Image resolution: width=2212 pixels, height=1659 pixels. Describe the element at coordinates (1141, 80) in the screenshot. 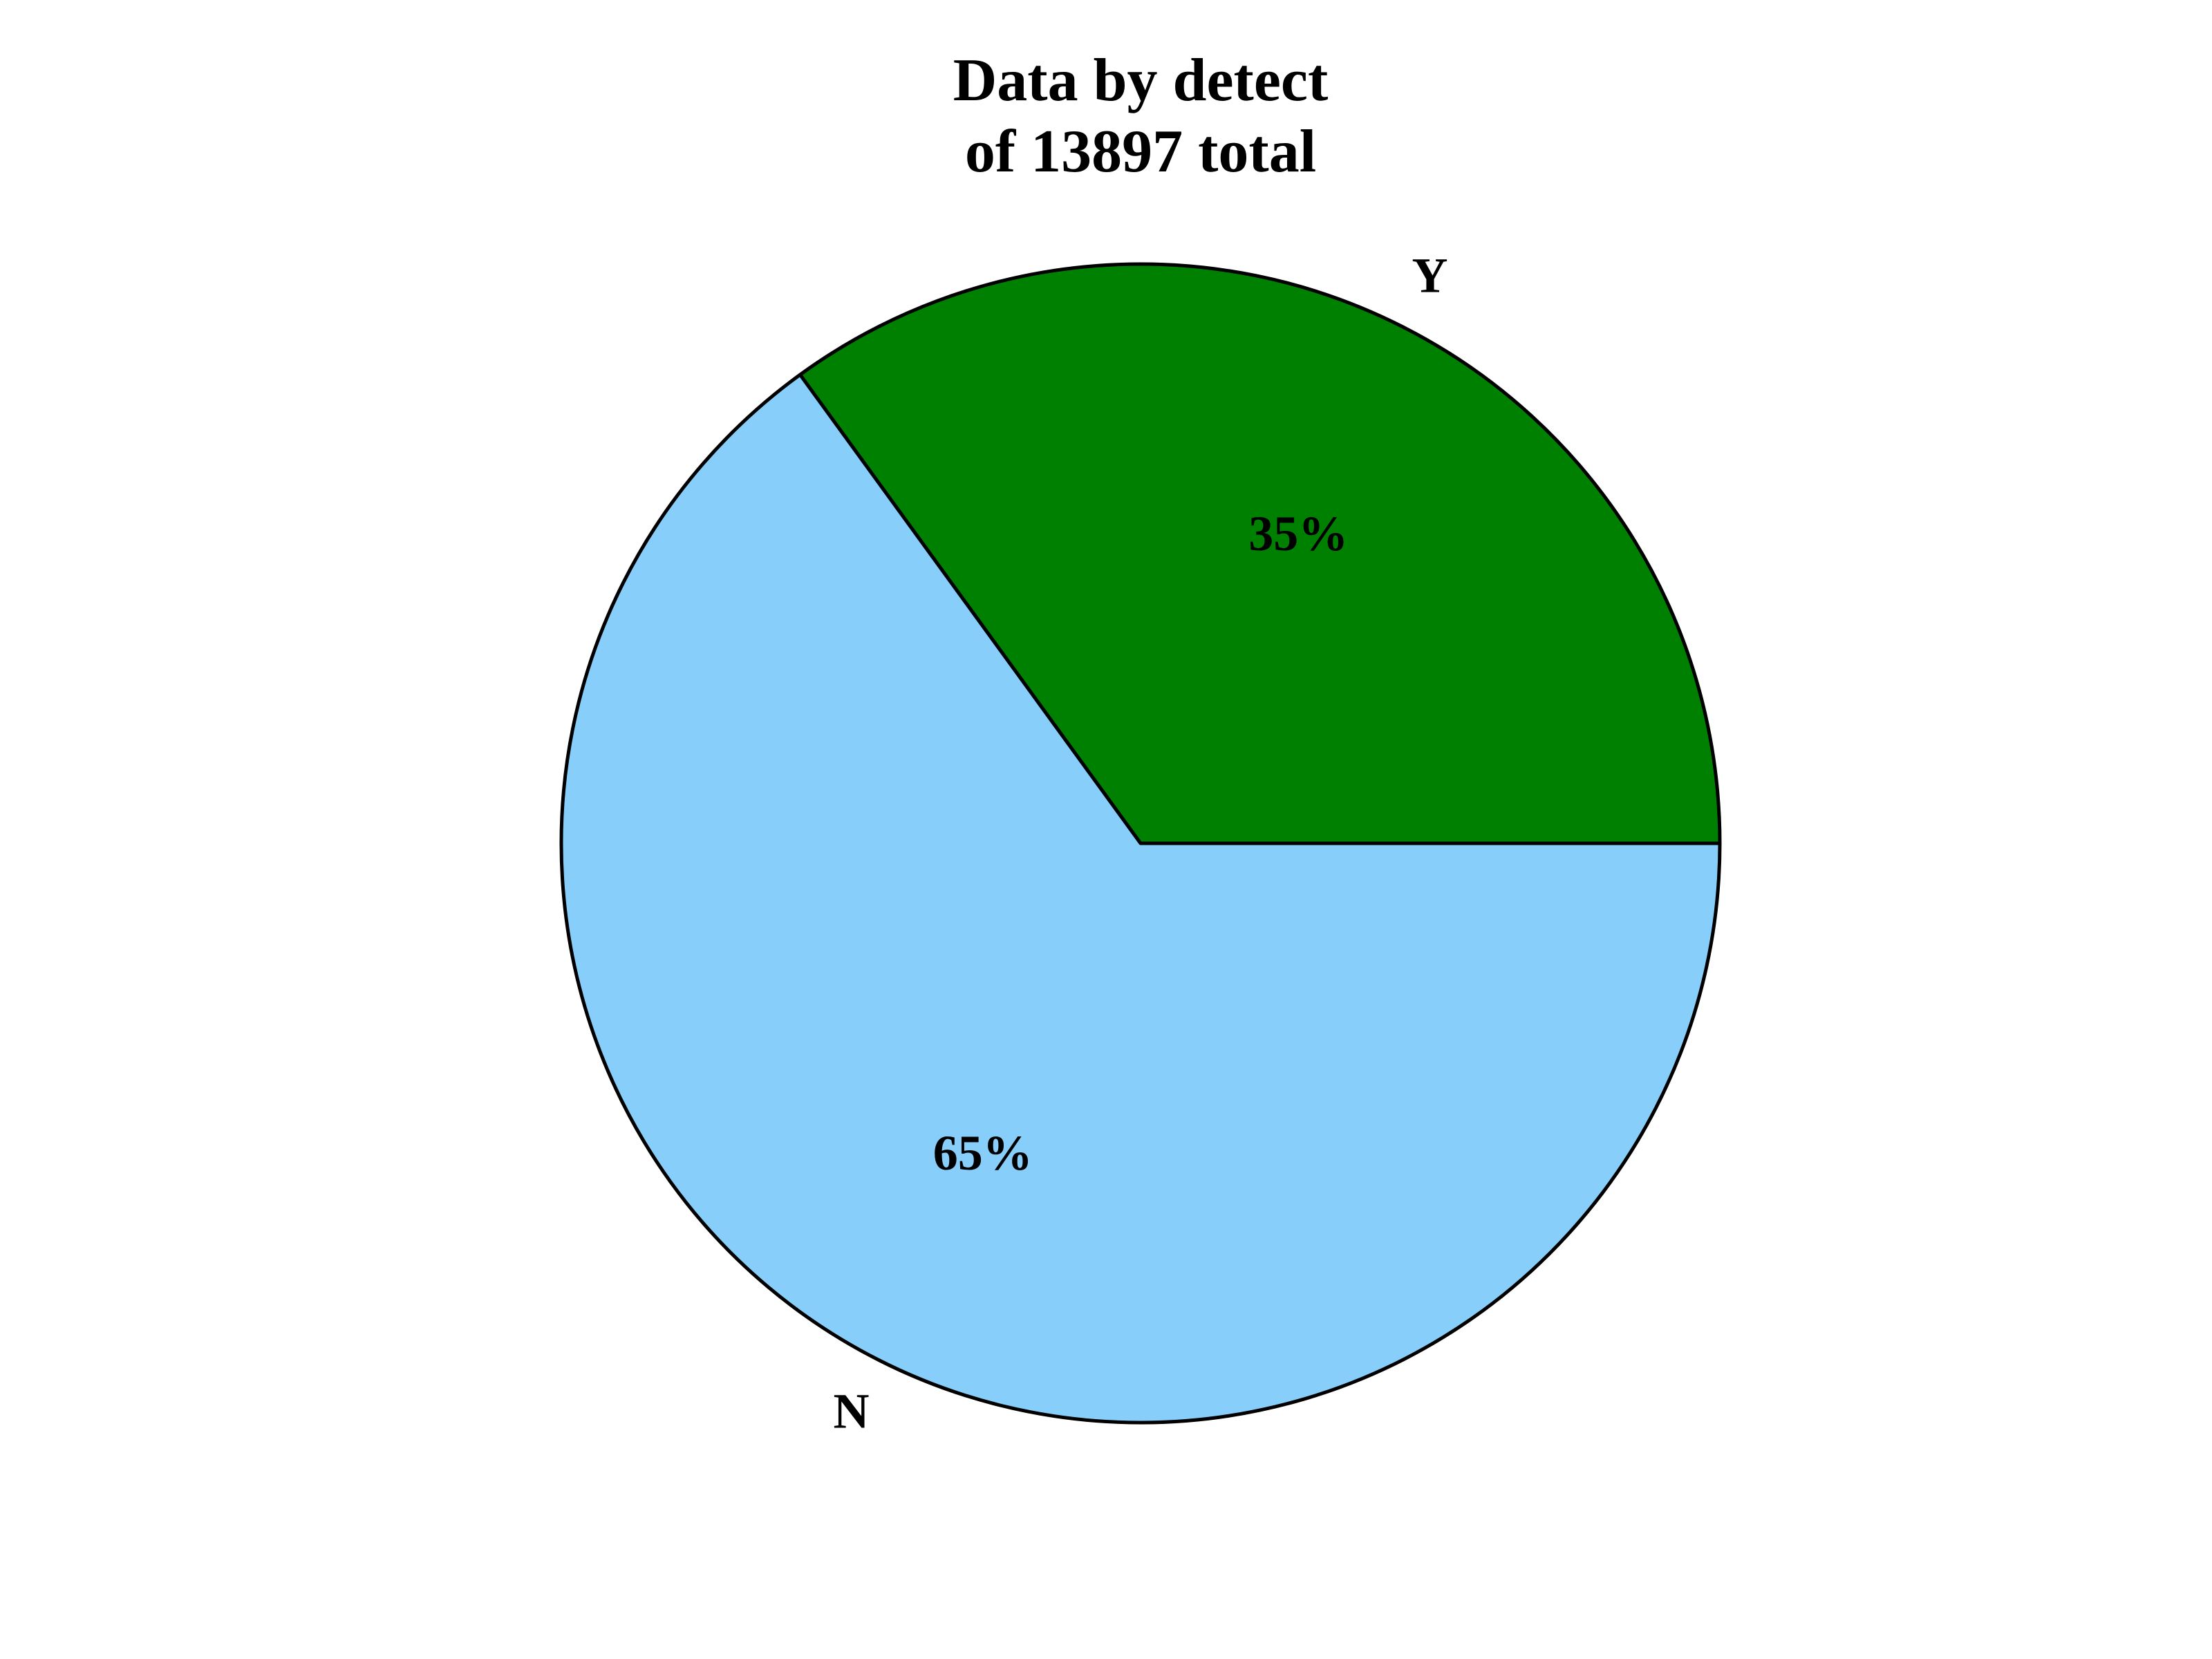

I see `chart-title-line-1: Data by detect` at that location.